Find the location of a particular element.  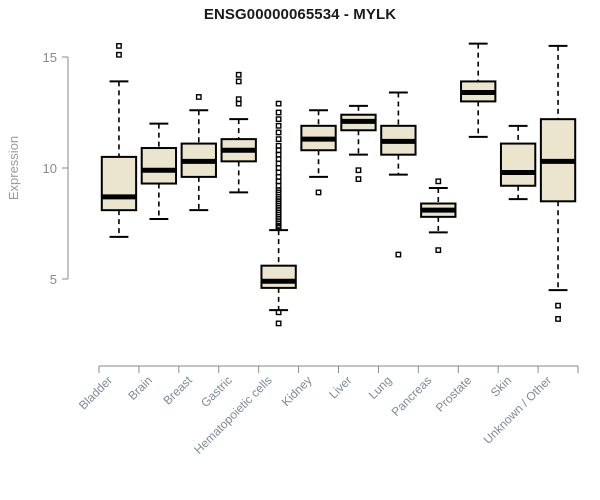

x-axis-label-1: Brain is located at coordinates (140, 388).